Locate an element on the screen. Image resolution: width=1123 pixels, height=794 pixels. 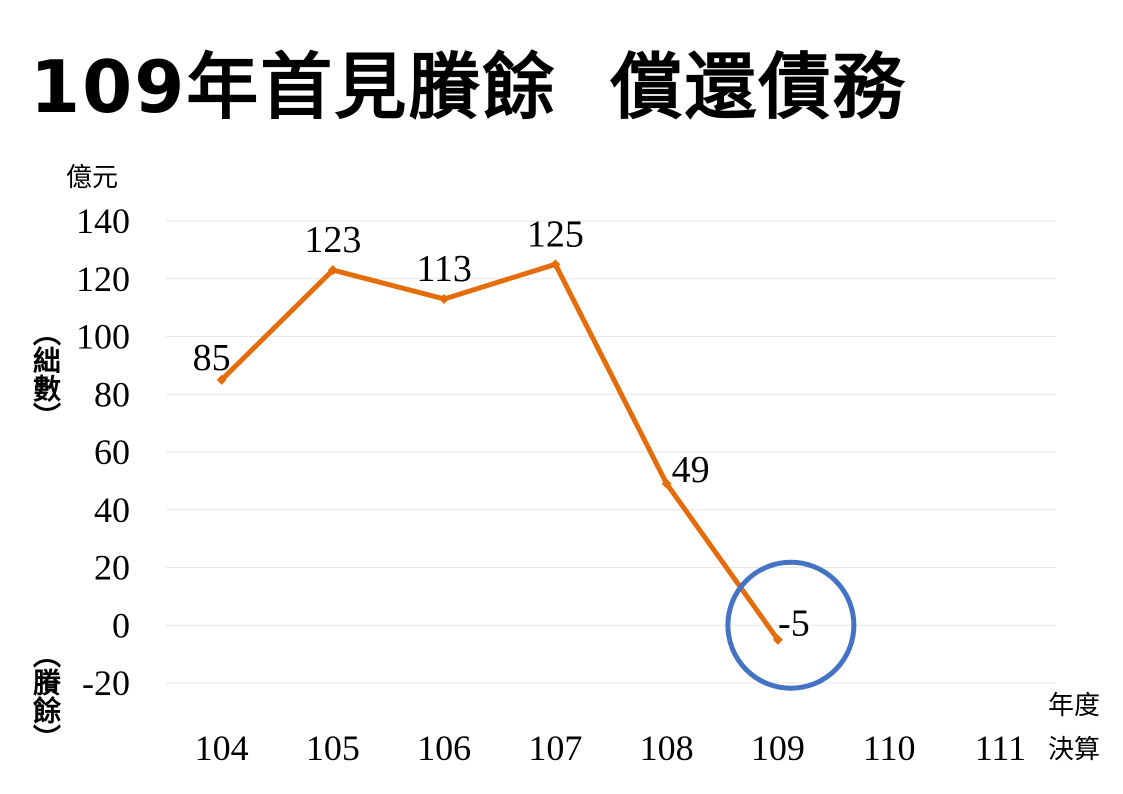
chart-title: 109年首見賸餘 償還債務 is located at coordinates (468, 87).